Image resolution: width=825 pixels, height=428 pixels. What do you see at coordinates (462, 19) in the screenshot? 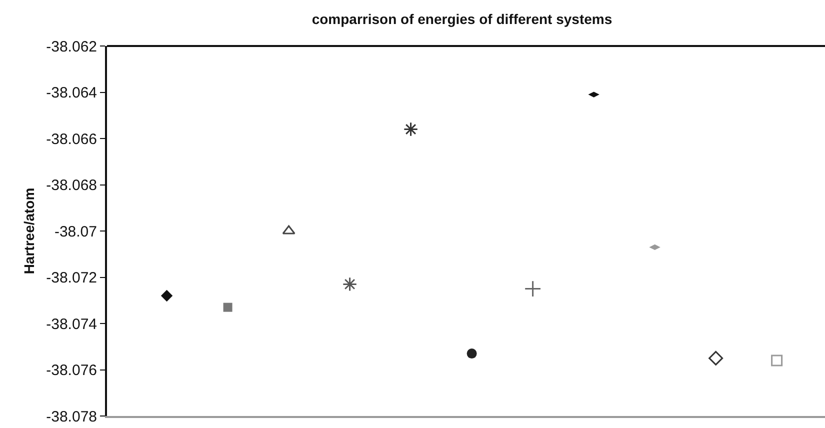
I see `chart-title: comparrison of energies of different systems` at bounding box center [462, 19].